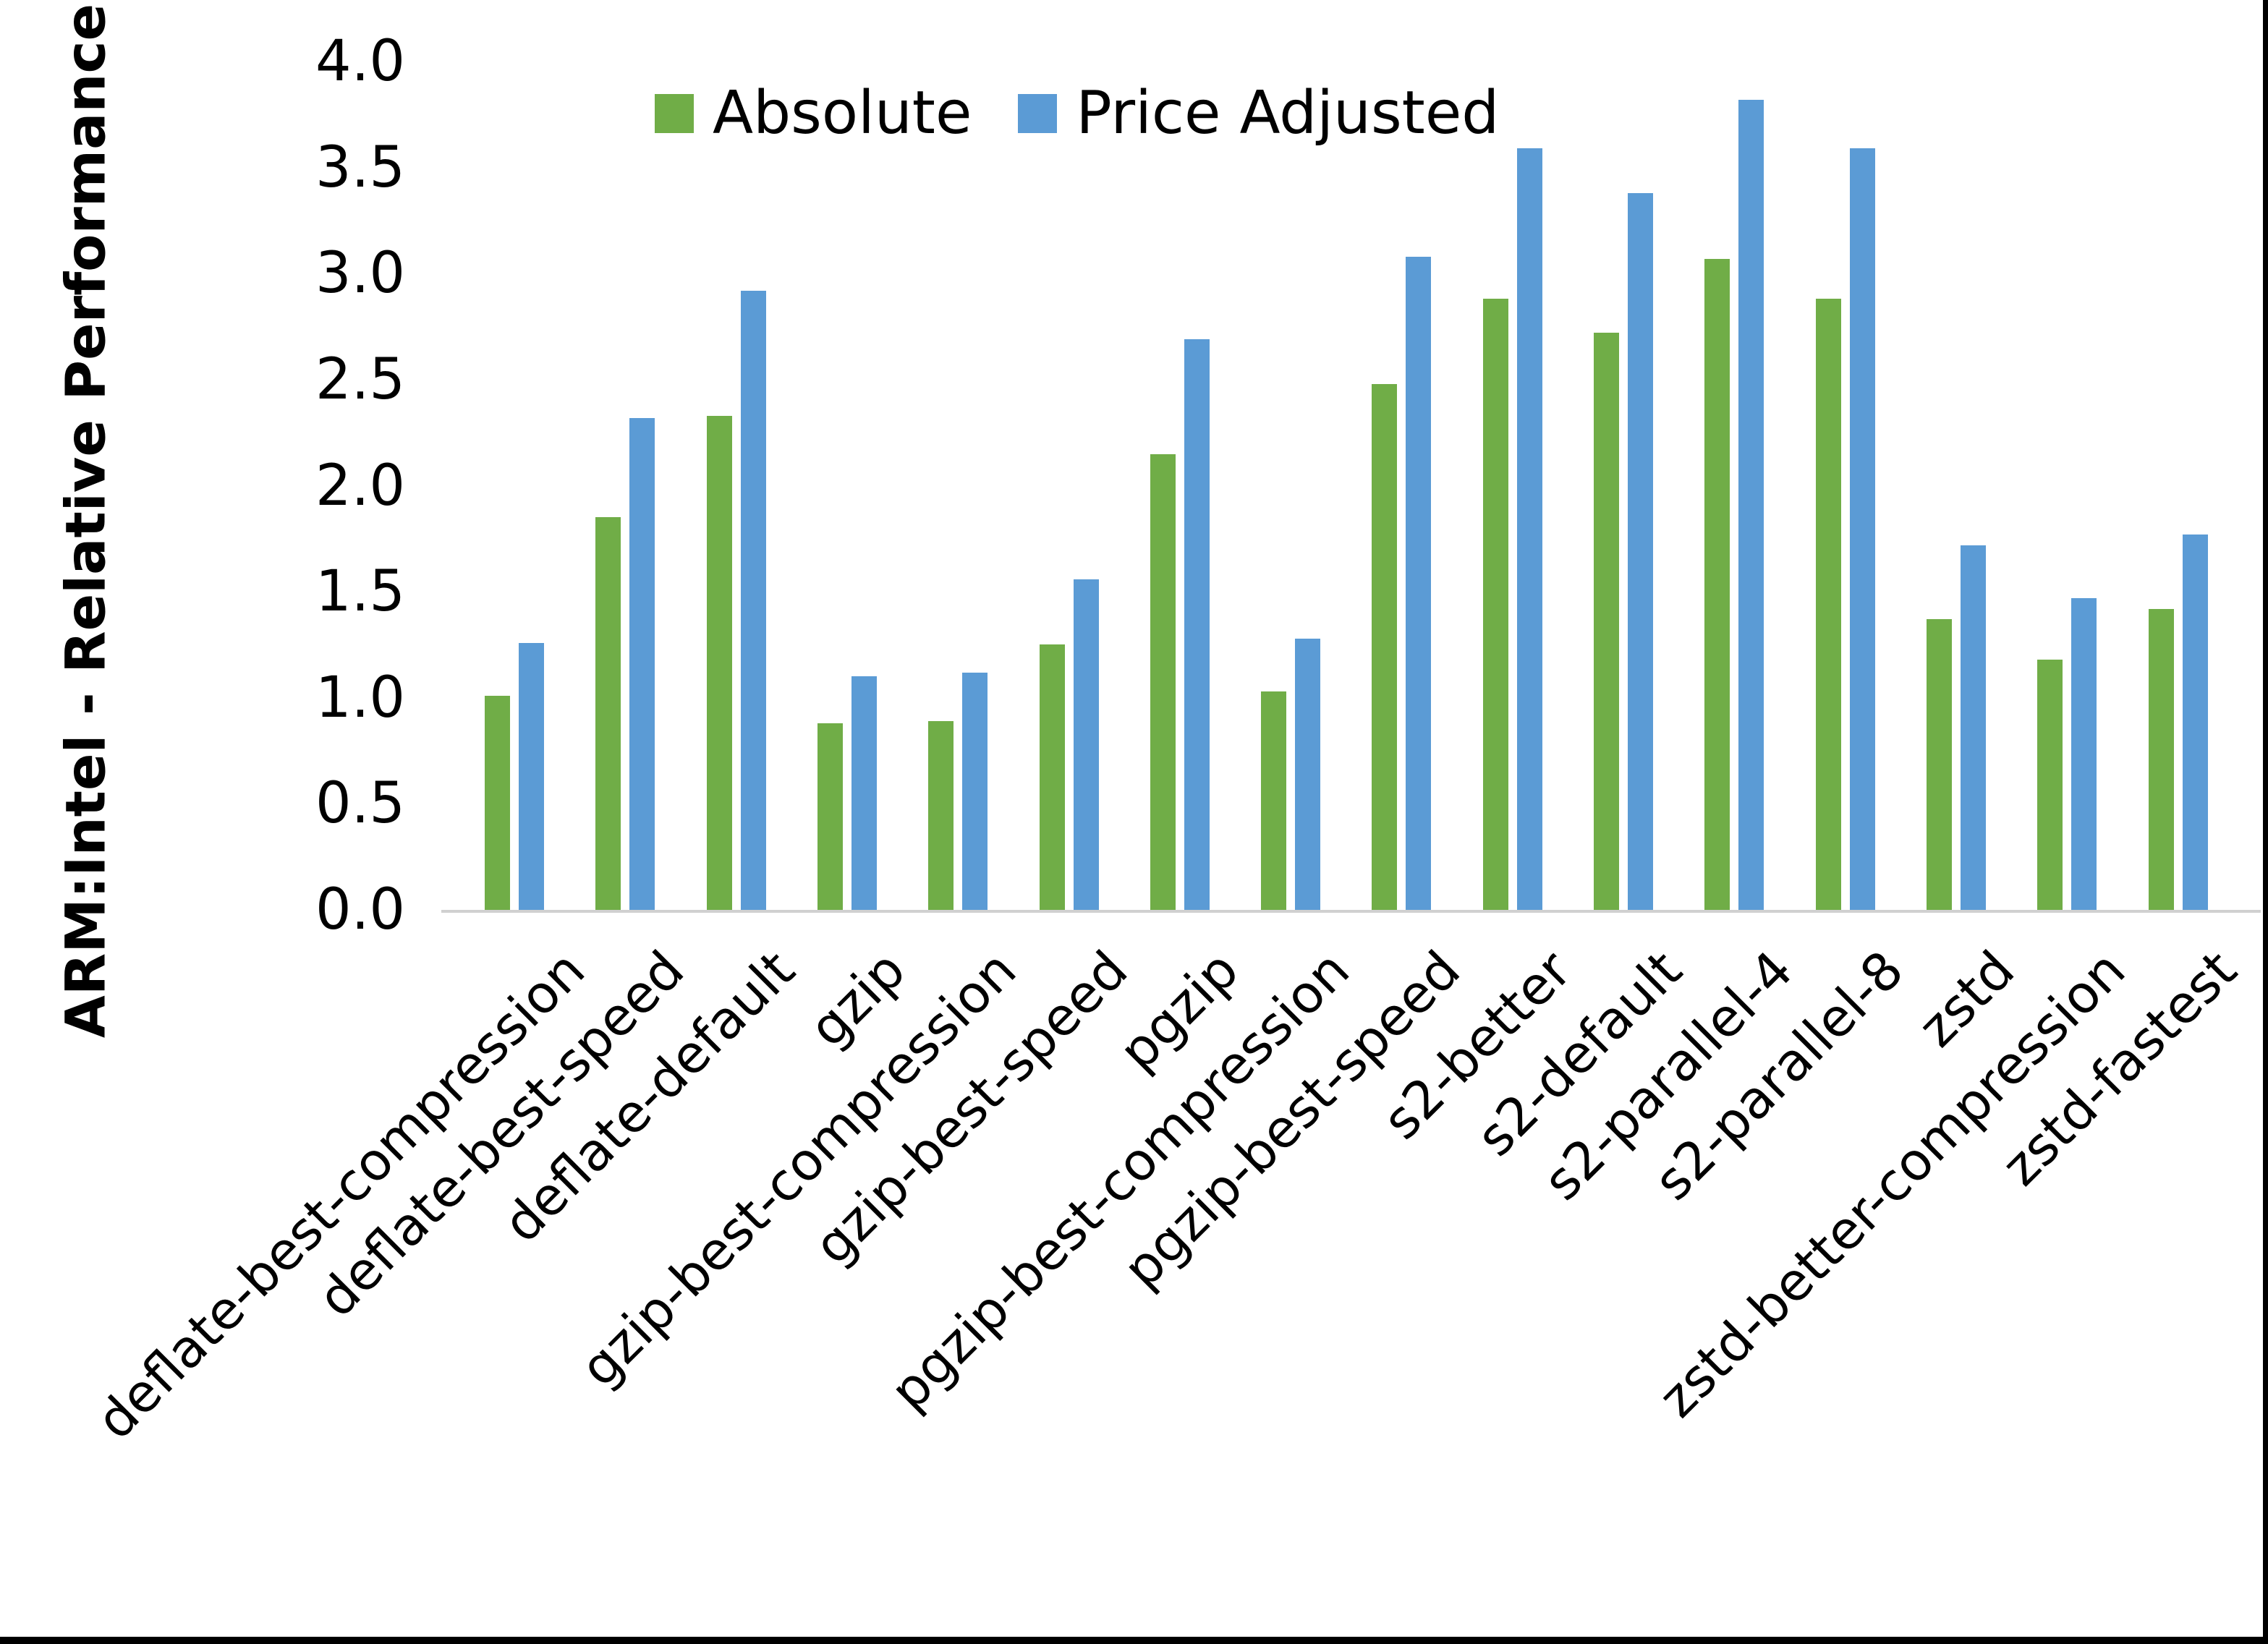 This screenshot has width=2268, height=1644. Describe the element at coordinates (1163, 682) in the screenshot. I see `bar-absolute-pgzip` at that location.